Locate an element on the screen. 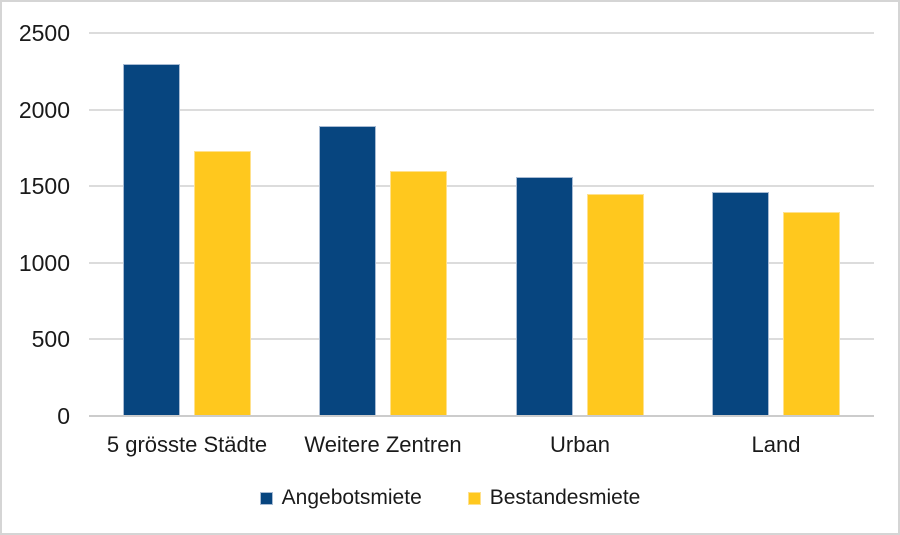 The width and height of the screenshot is (900, 535). x-category-label-2: Weitere Zentren is located at coordinates (383, 444).